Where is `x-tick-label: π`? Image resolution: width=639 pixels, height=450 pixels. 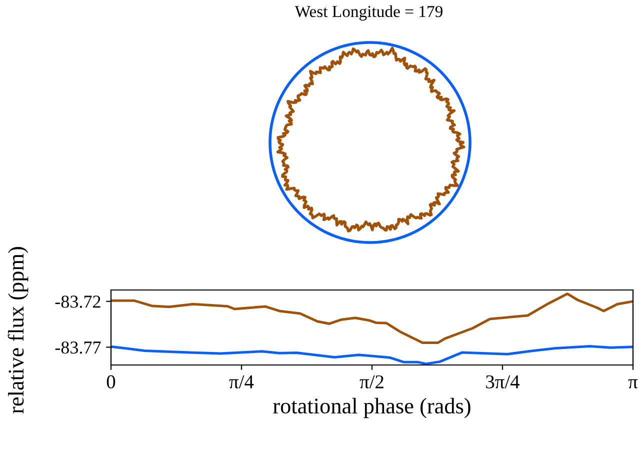 x-tick-label: π is located at coordinates (633, 383).